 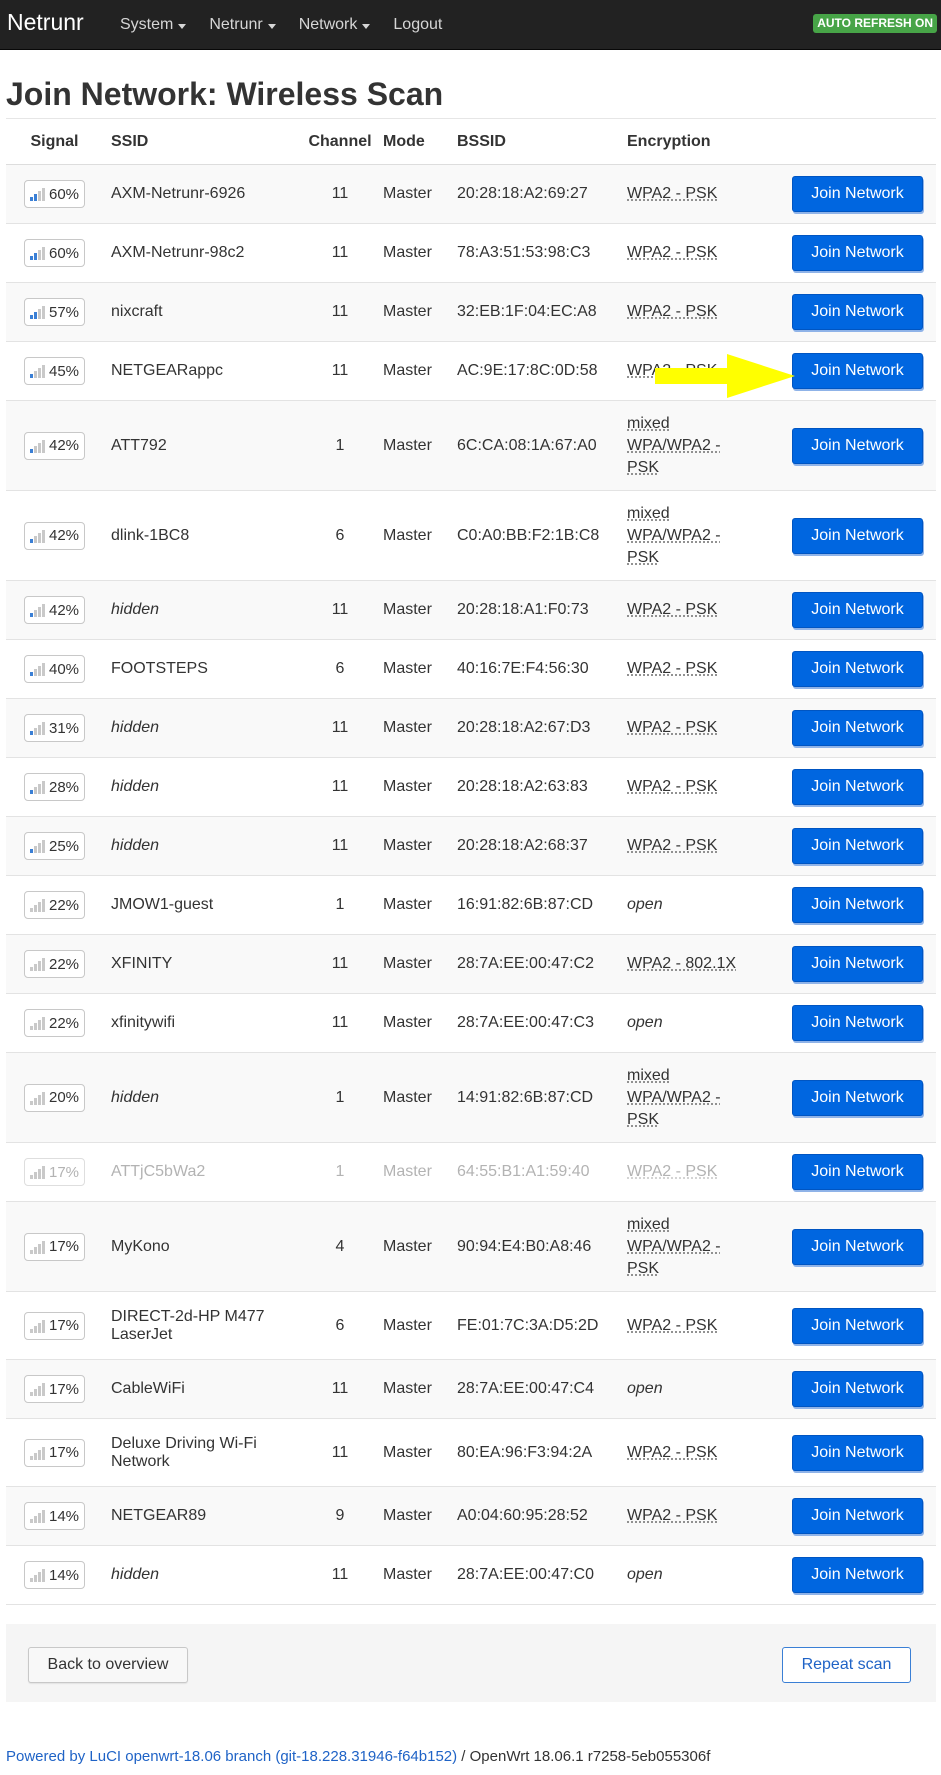 What do you see at coordinates (242, 25) in the screenshot?
I see `nav-item-netrunr: Netrunr` at bounding box center [242, 25].